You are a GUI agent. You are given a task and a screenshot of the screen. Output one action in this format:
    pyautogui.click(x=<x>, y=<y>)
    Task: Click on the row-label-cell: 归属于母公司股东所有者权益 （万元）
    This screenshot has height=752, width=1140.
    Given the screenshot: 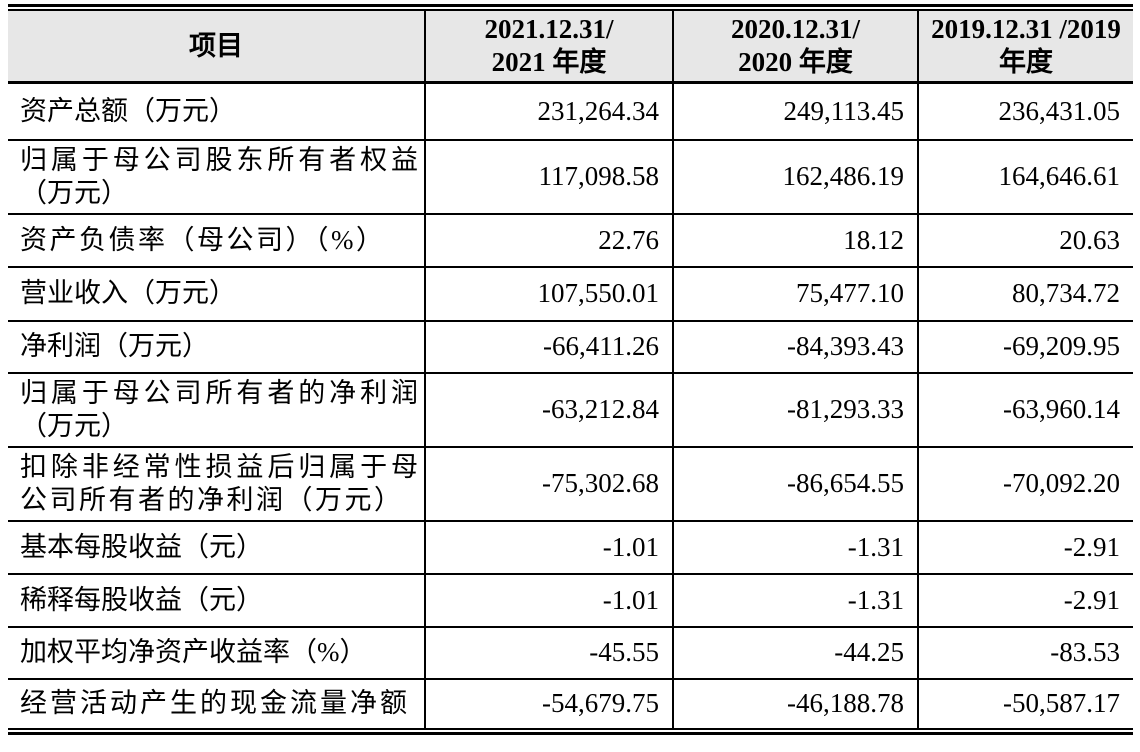 What is the action you would take?
    pyautogui.click(x=216, y=176)
    